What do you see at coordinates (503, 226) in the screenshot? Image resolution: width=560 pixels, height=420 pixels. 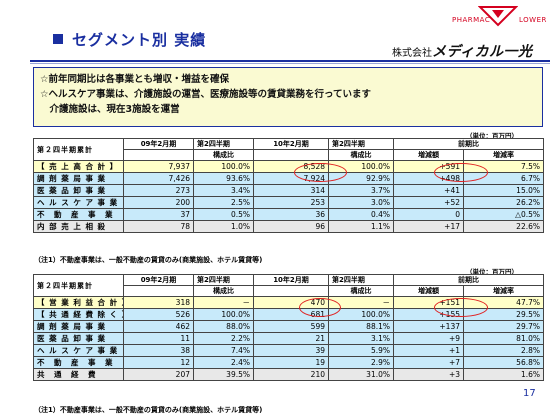 I see `cell-f: 22.6%` at bounding box center [503, 226].